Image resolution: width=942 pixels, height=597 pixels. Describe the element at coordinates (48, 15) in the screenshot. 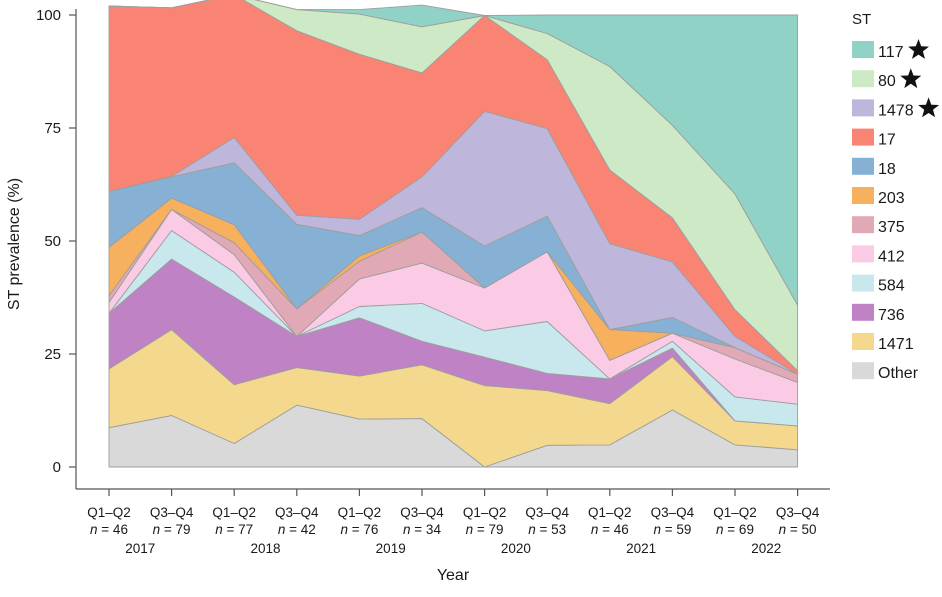

I see `y-tick-label: 100` at that location.